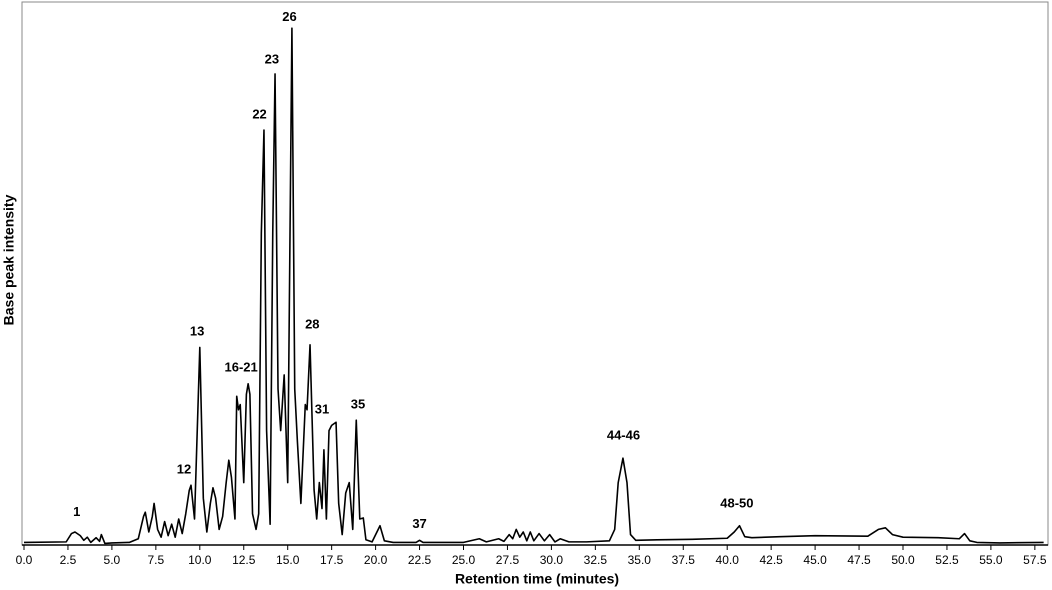  I want to click on x-tick-label: 57.5, so click(1035, 560).